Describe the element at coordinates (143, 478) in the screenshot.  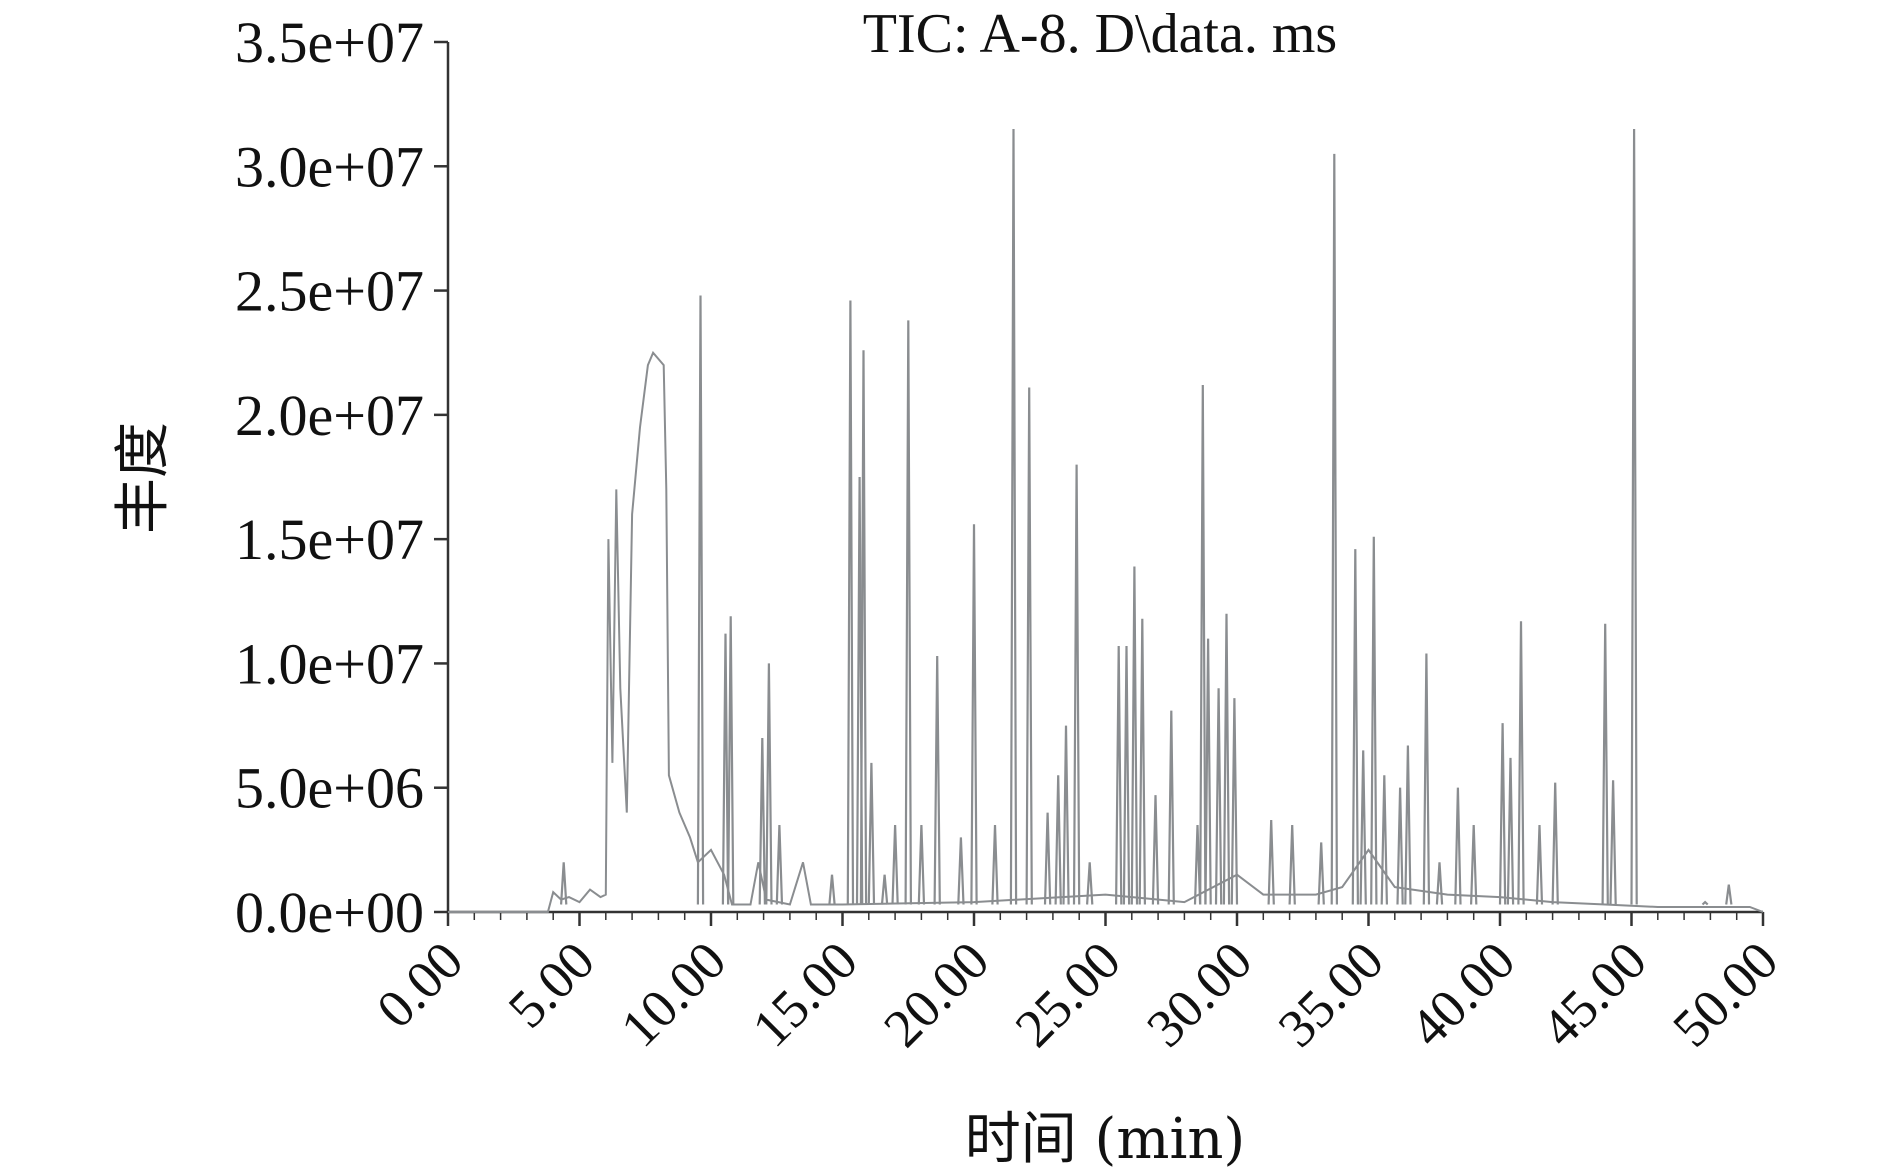
I see `y-axis-label: 丰度` at that location.